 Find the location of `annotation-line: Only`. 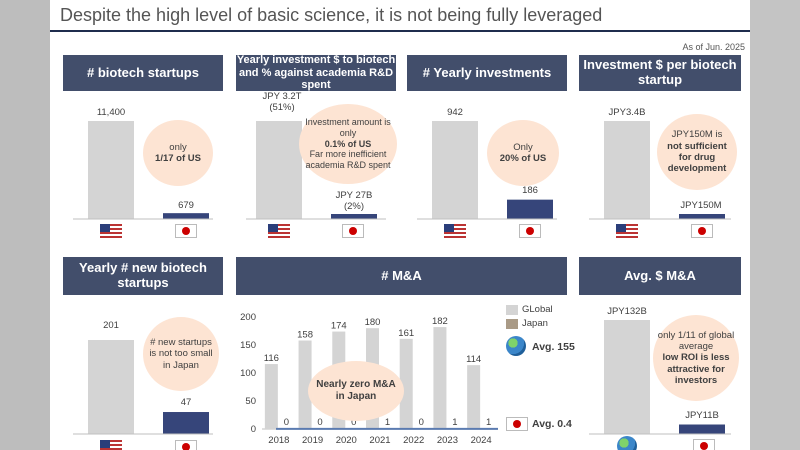

annotation-line: Only is located at coordinates (523, 147).